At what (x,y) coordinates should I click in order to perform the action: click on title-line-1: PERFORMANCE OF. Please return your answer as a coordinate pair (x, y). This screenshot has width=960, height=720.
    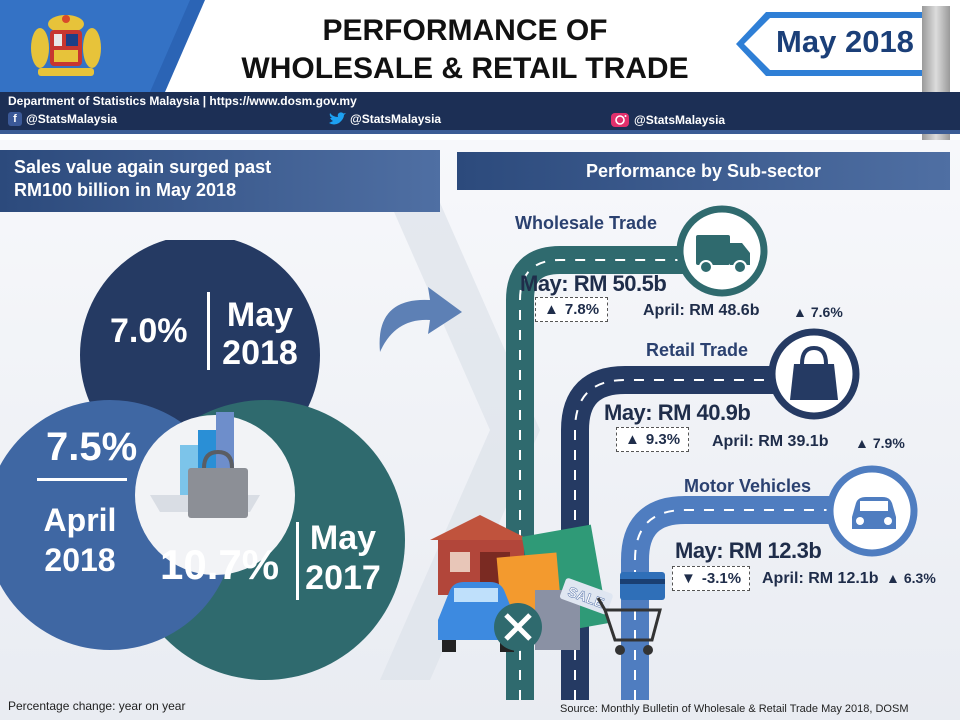
    Looking at the image, I should click on (465, 30).